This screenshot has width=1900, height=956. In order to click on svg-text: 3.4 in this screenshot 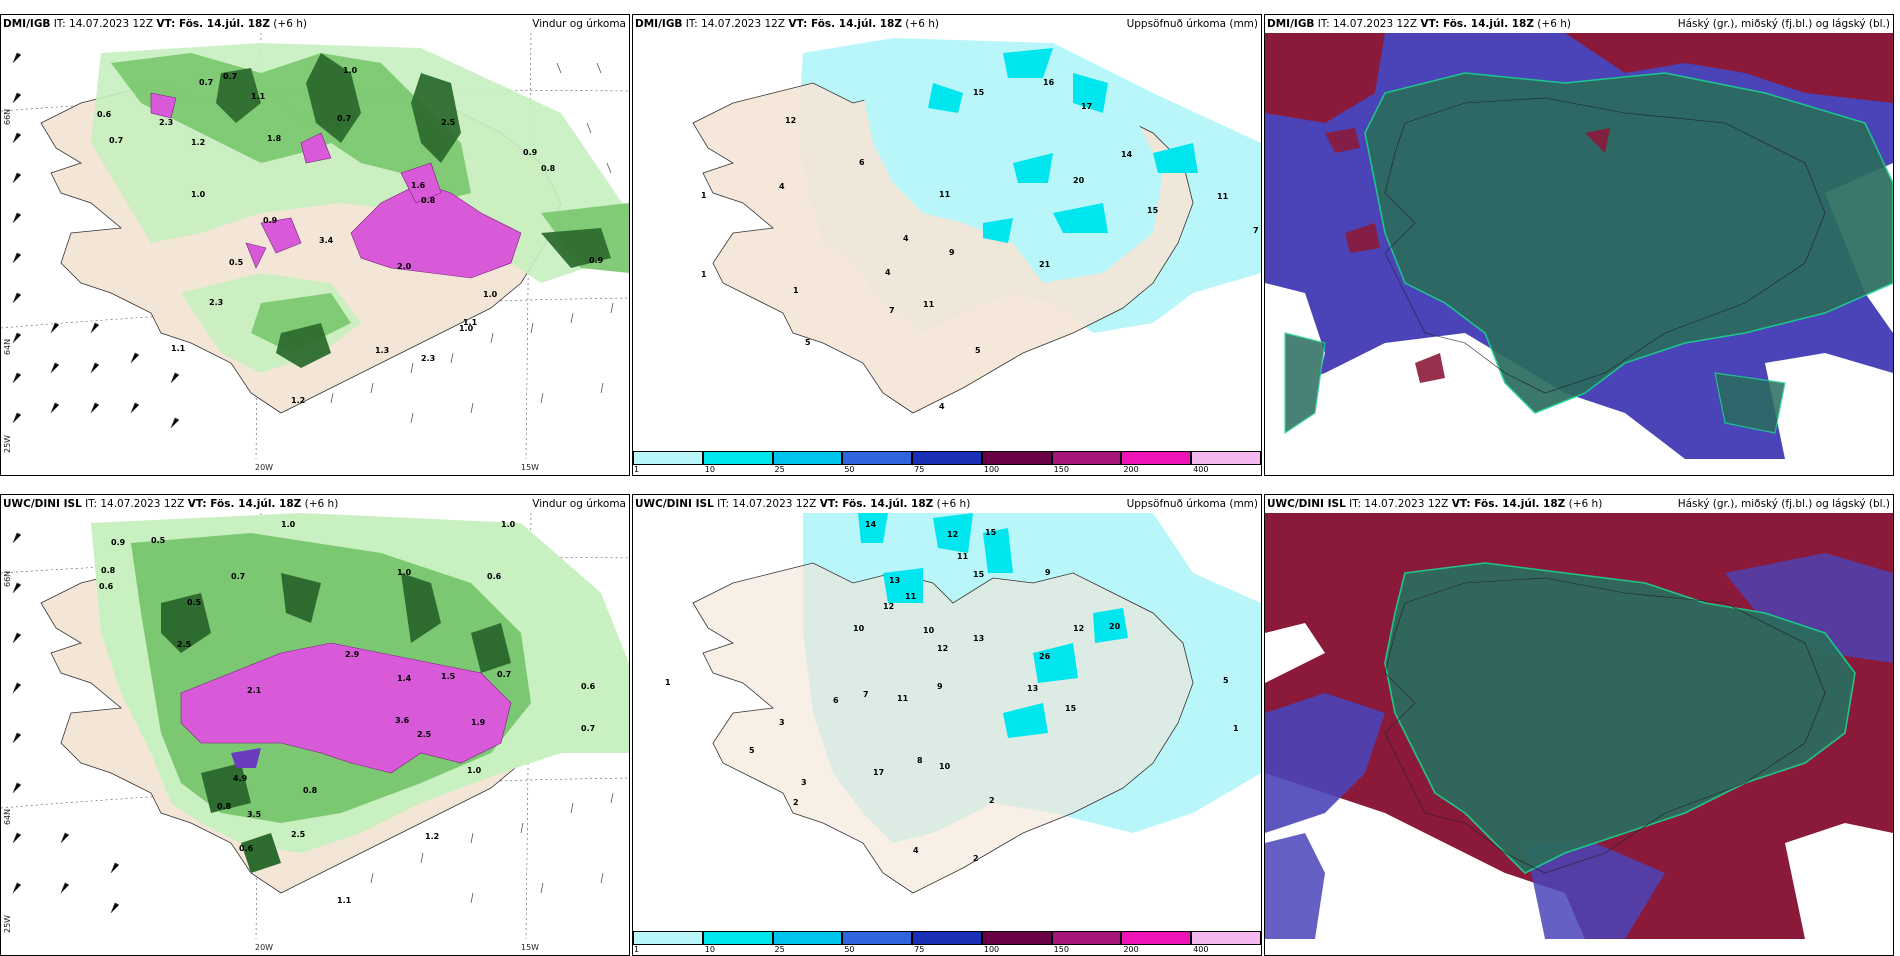, I will do `click(326, 240)`.